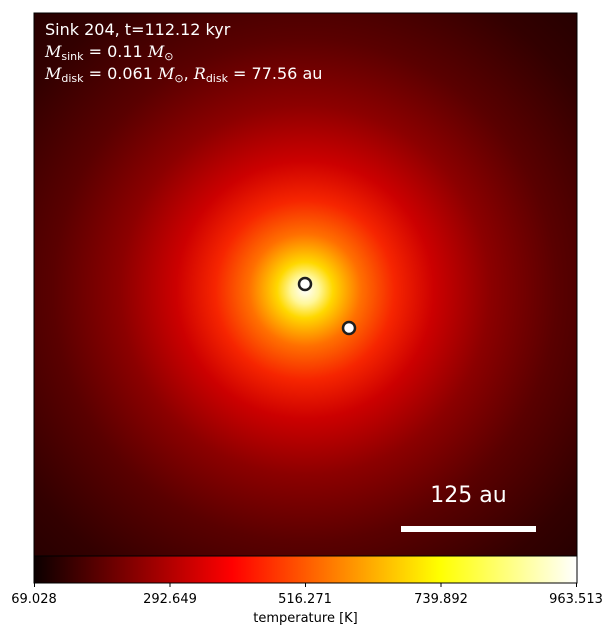  I want to click on scale-bar-label: 125 au, so click(468, 495).